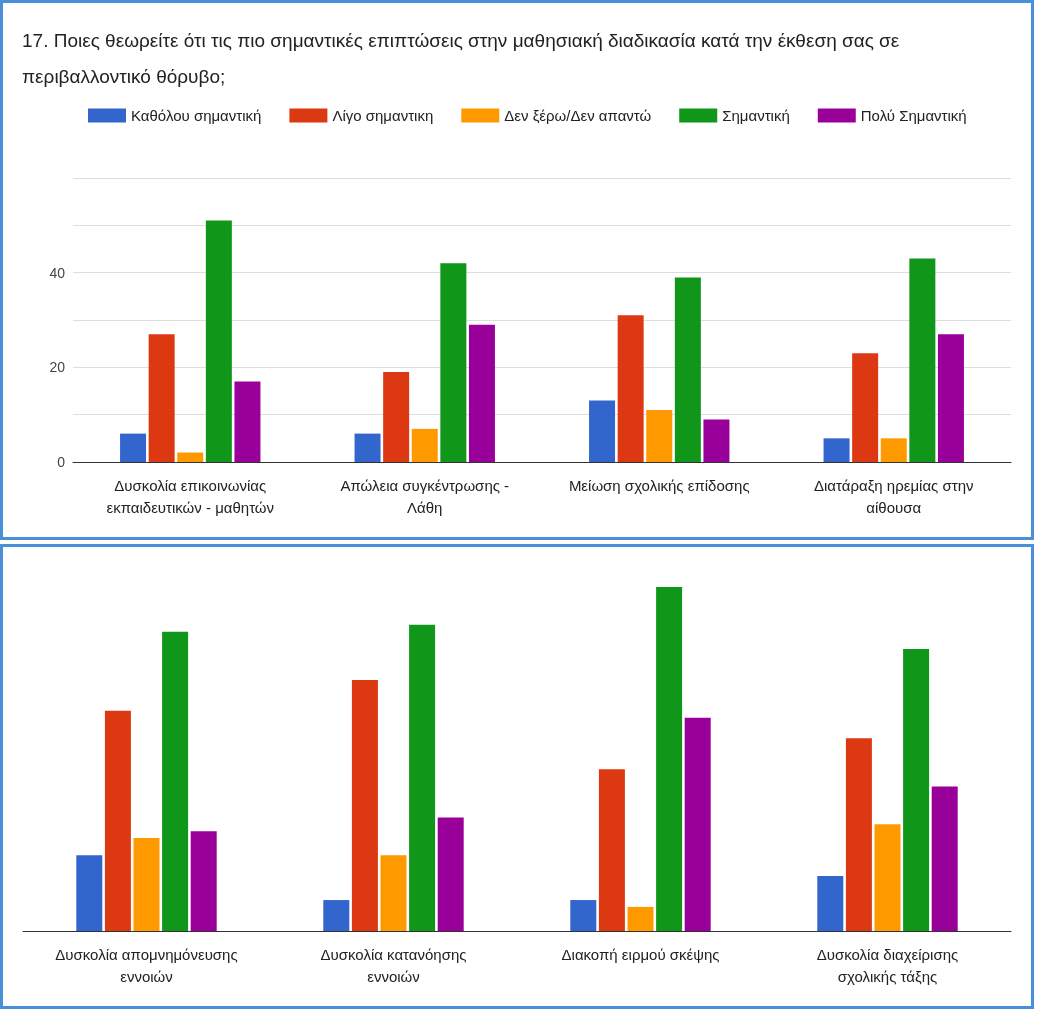 The image size is (1040, 1015). Describe the element at coordinates (913, 115) in the screenshot. I see `legend-label: Πολύ Σημαντική` at that location.